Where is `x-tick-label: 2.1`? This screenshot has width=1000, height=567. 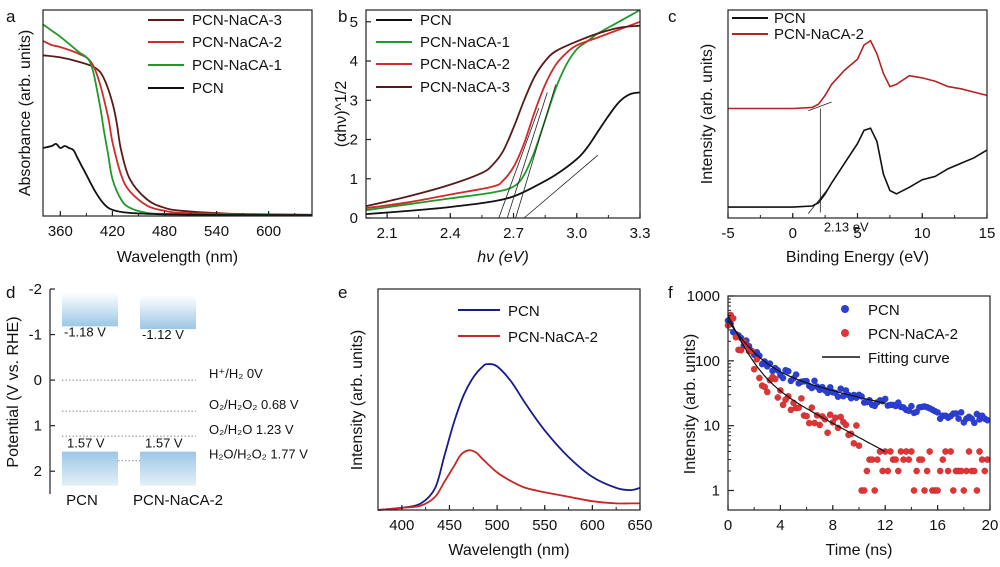 x-tick-label: 2.1 is located at coordinates (387, 233).